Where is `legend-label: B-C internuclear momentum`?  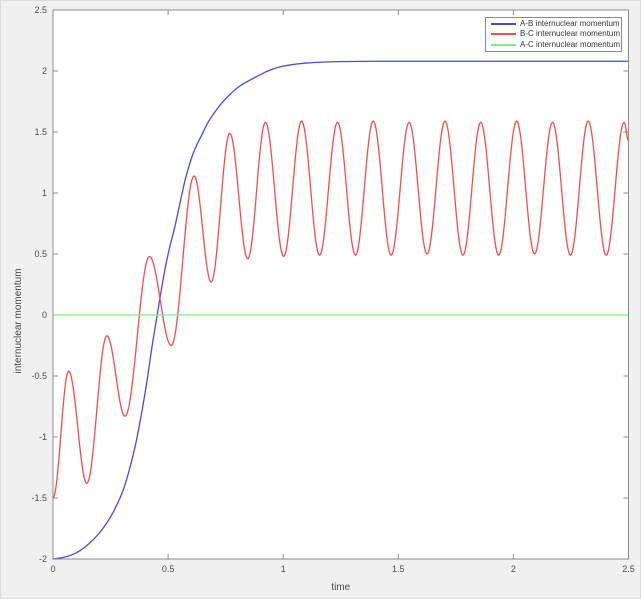 legend-label: B-C internuclear momentum is located at coordinates (570, 34).